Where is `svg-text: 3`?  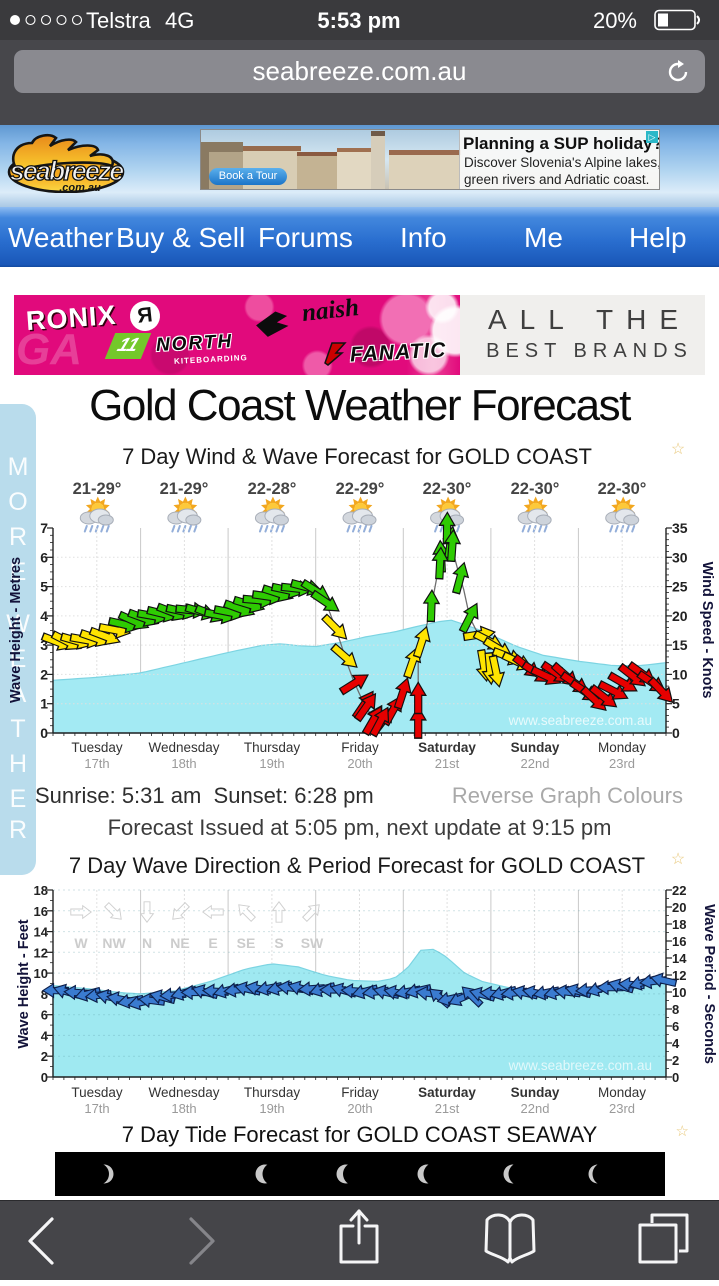 svg-text: 3 is located at coordinates (44, 645).